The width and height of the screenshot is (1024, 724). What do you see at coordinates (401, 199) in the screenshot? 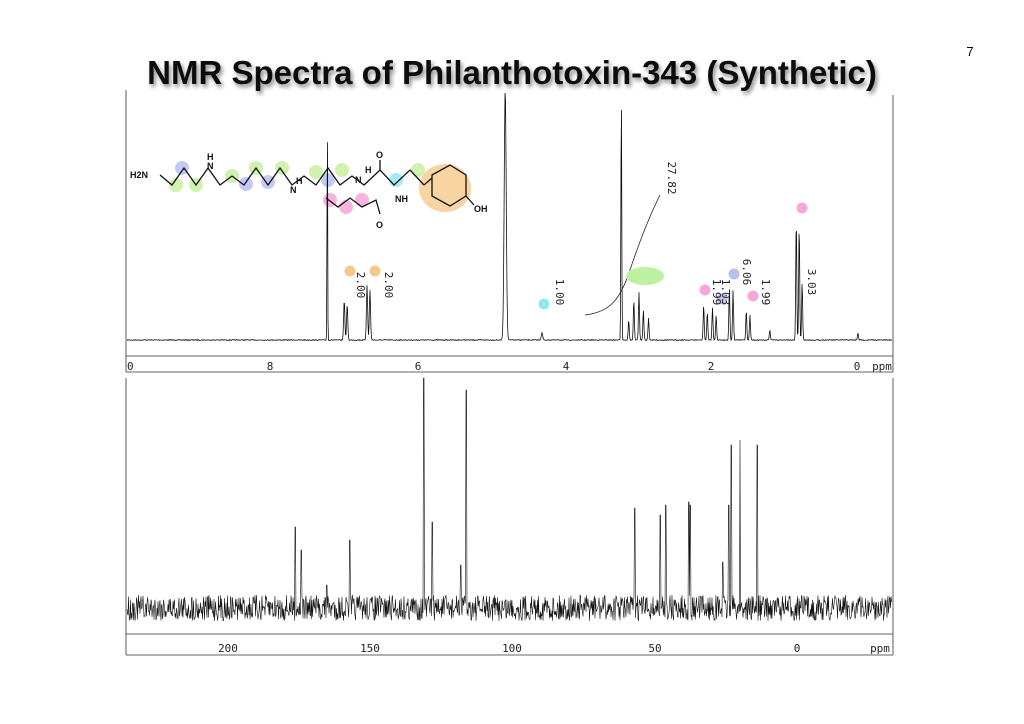
I see `atom-label: NH` at bounding box center [401, 199].